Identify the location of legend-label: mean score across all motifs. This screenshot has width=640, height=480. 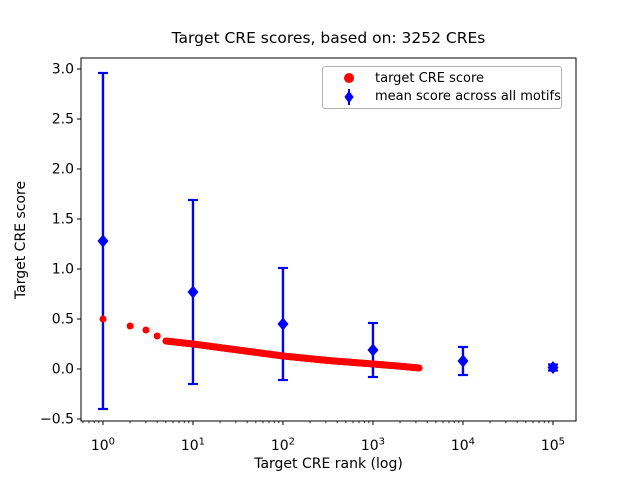
(468, 97).